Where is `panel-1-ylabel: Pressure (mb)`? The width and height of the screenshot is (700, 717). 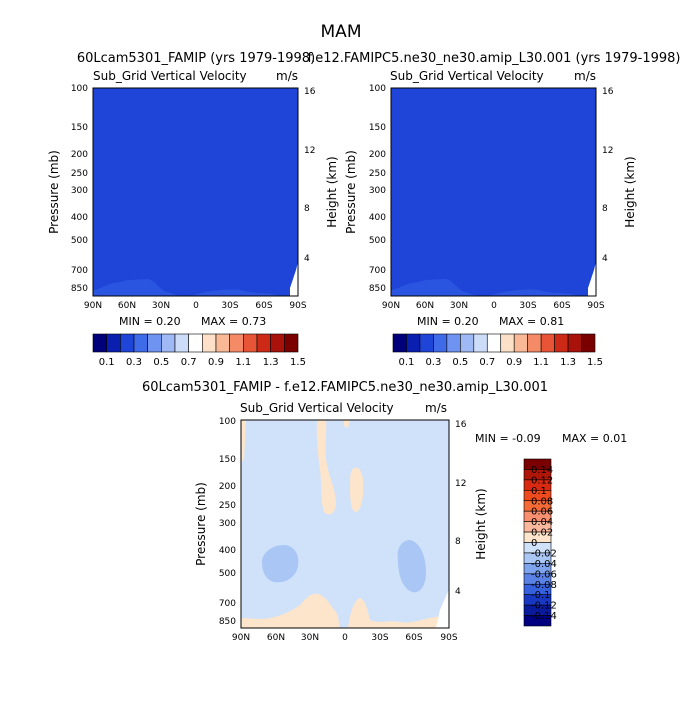
panel-1-ylabel: Pressure (mb) is located at coordinates (54, 192).